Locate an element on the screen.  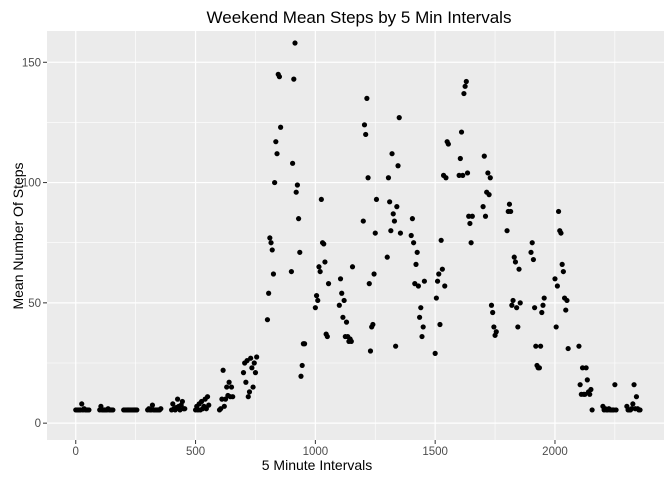
x-axis-title: 5 Minute Intervals is located at coordinates (317, 465).